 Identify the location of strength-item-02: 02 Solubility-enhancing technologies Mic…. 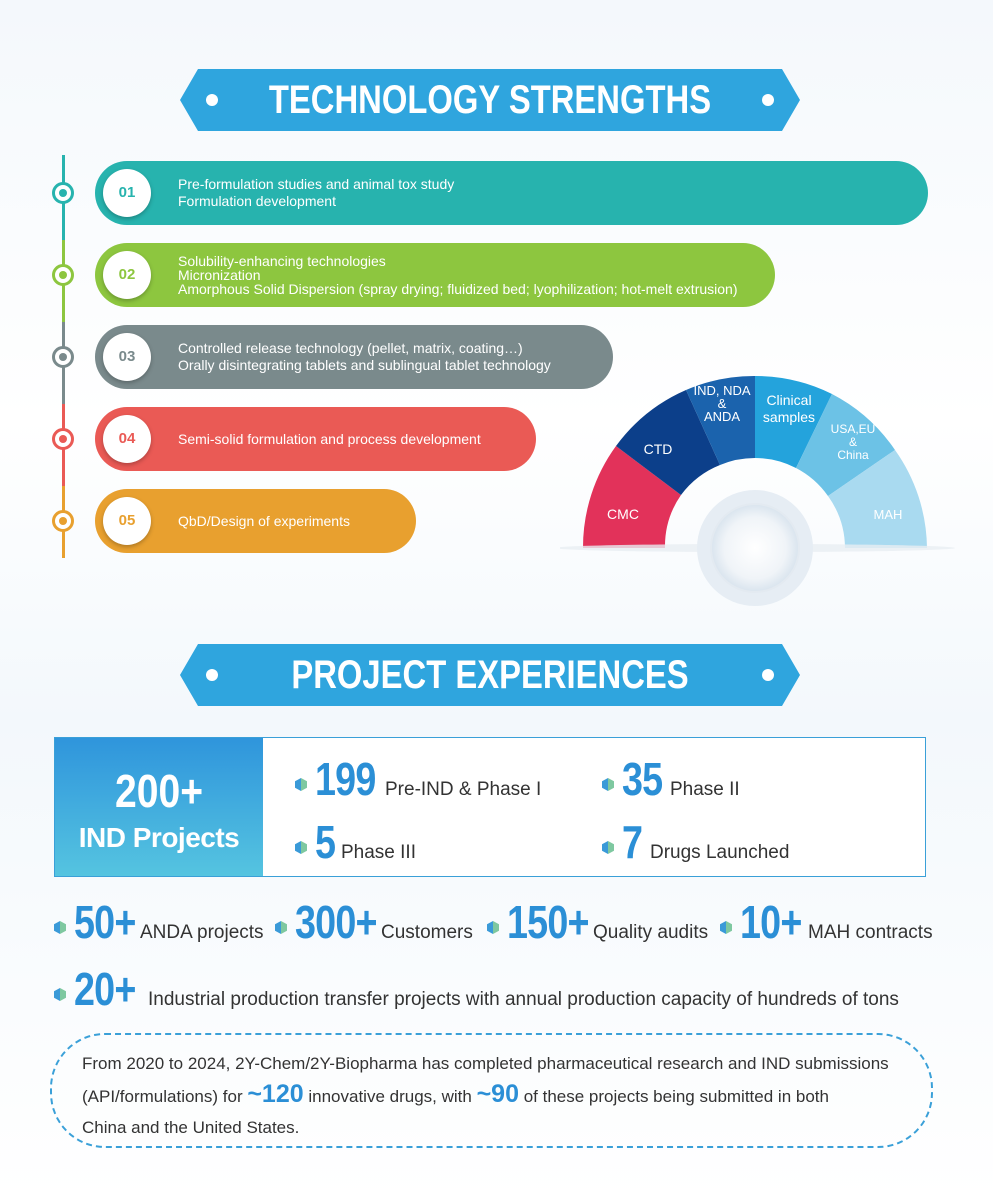
(435, 275).